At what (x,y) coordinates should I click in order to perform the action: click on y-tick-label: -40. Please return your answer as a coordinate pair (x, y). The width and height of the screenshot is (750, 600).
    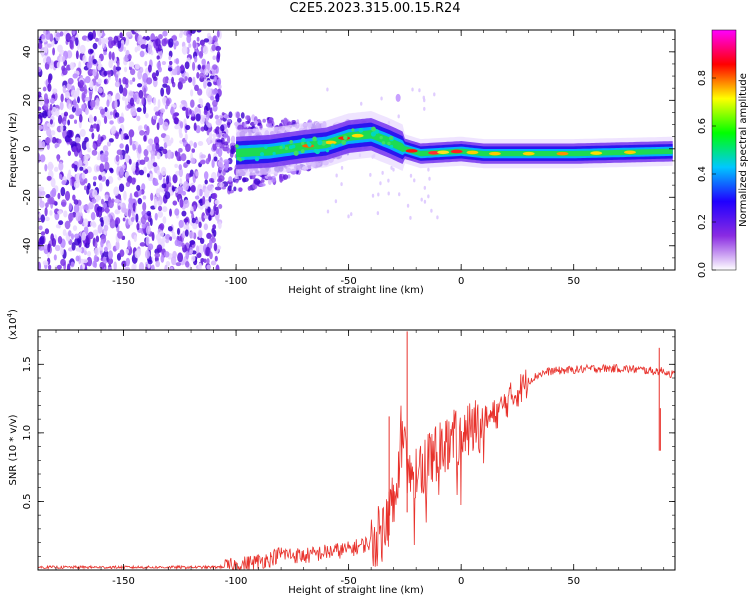
    Looking at the image, I should click on (27, 246).